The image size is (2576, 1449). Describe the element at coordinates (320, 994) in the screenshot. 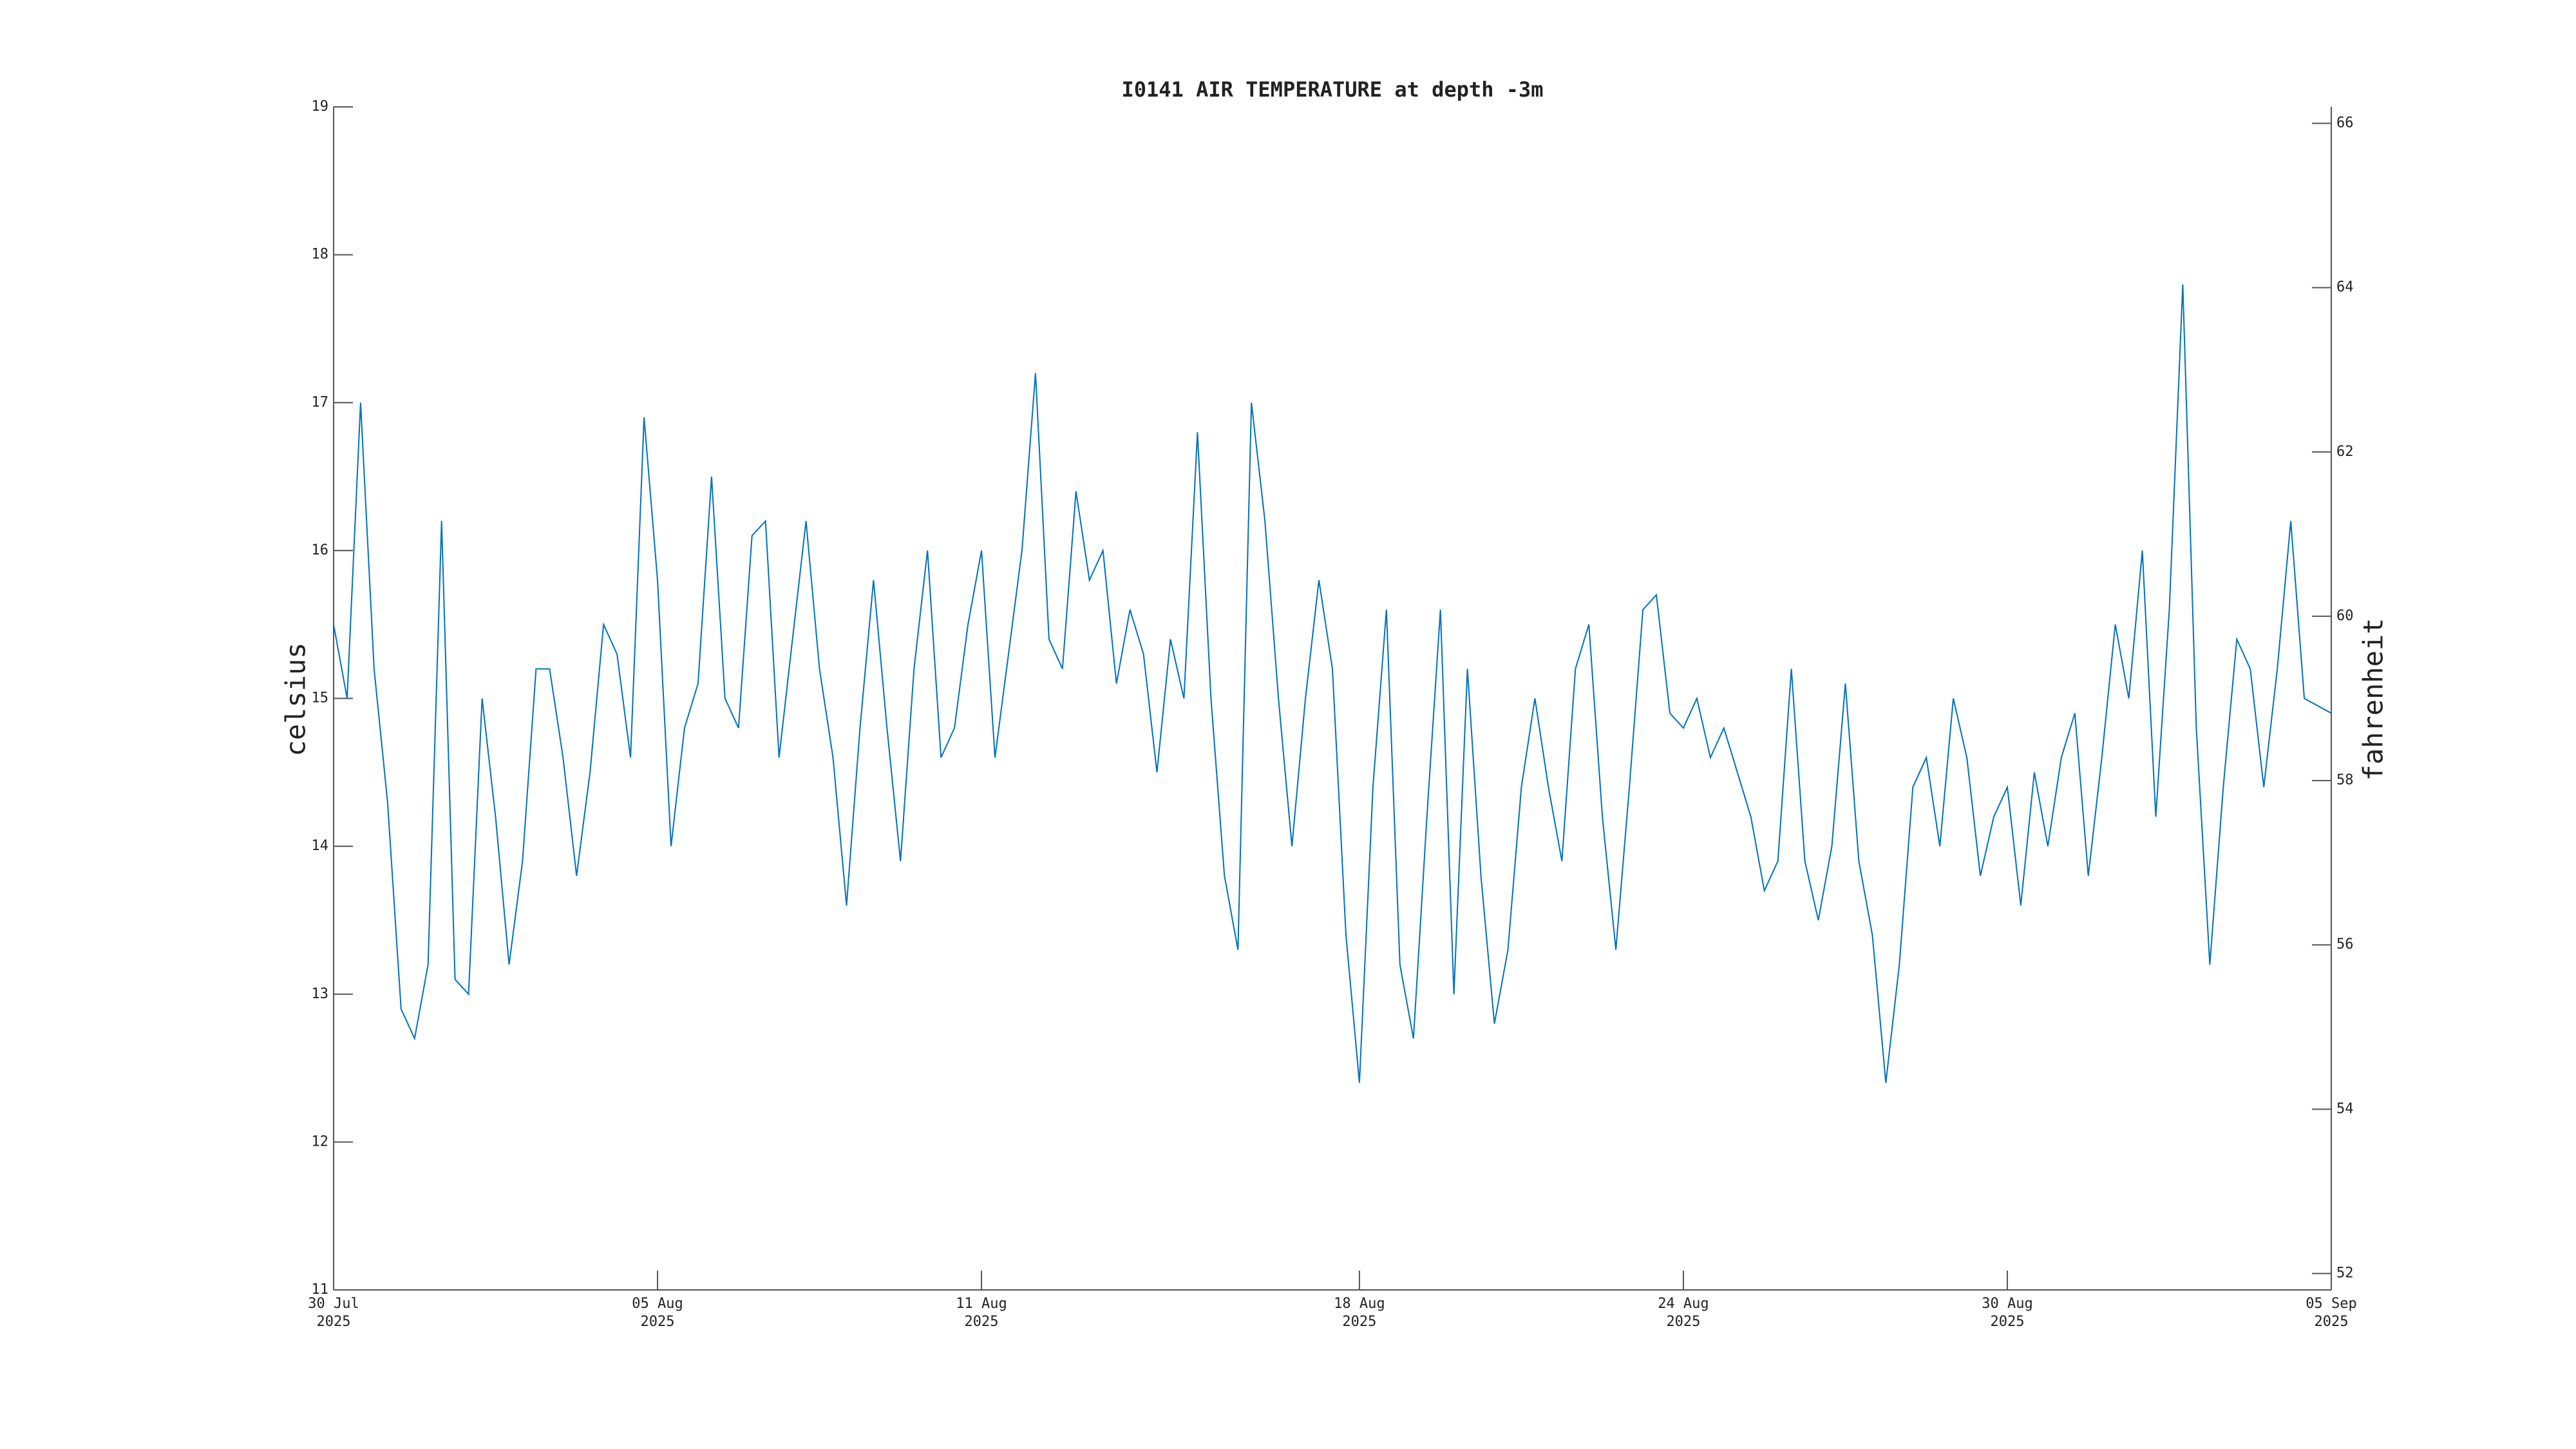

I see `y-tick-label: 13` at that location.